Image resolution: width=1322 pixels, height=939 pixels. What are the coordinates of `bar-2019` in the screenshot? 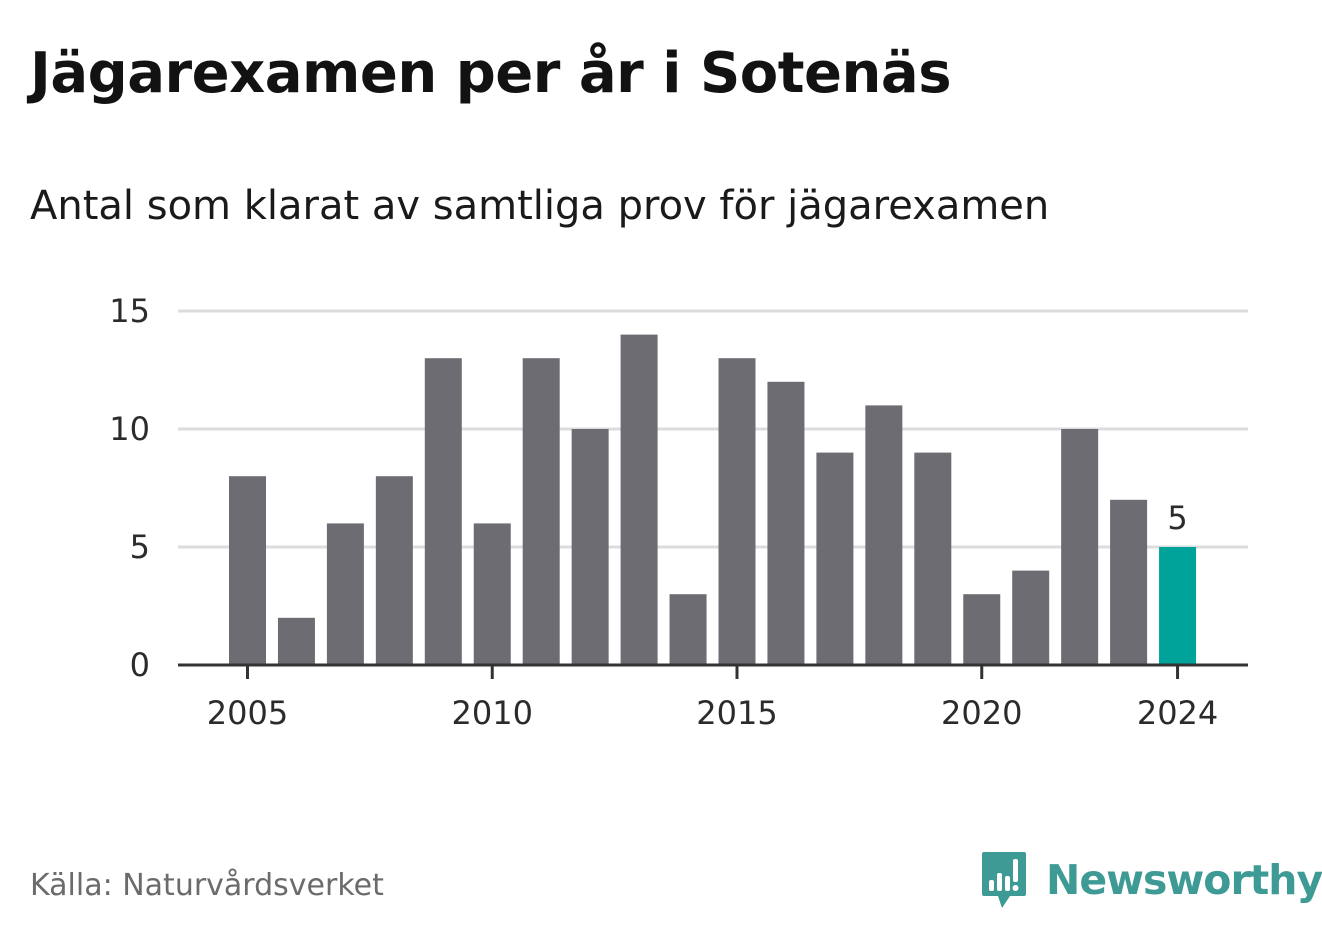 It's located at (933, 558).